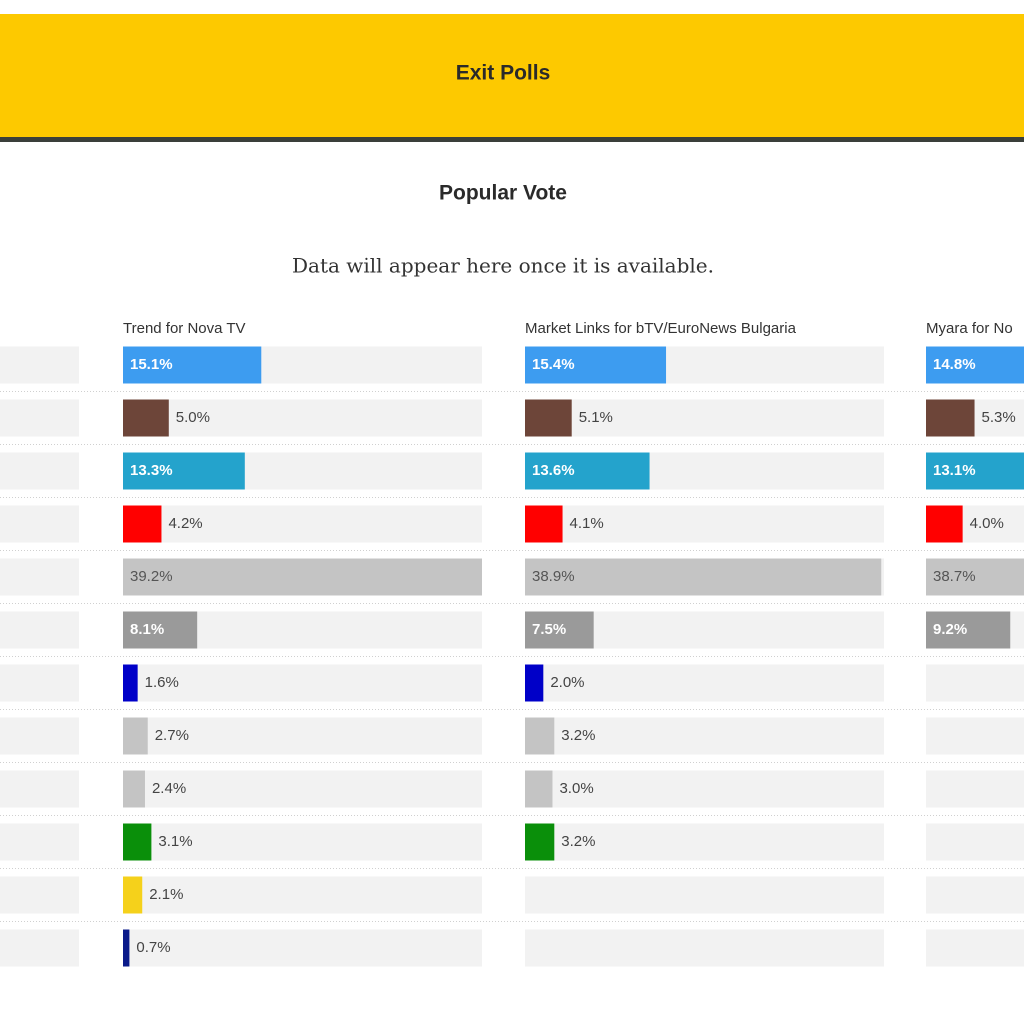 The height and width of the screenshot is (1024, 1024). I want to click on value-label: 5.3%, so click(999, 417).